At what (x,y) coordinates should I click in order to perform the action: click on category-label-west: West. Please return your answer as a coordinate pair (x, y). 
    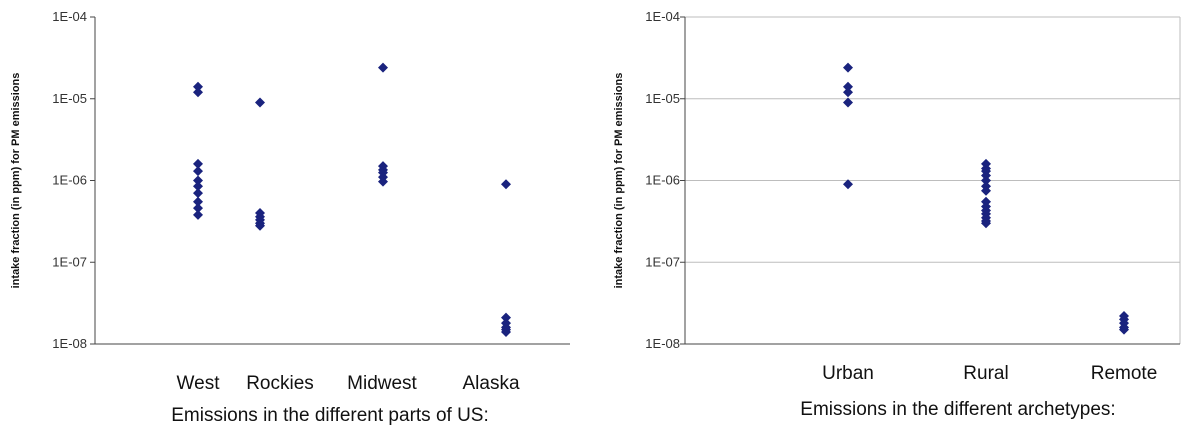
    Looking at the image, I should click on (199, 383).